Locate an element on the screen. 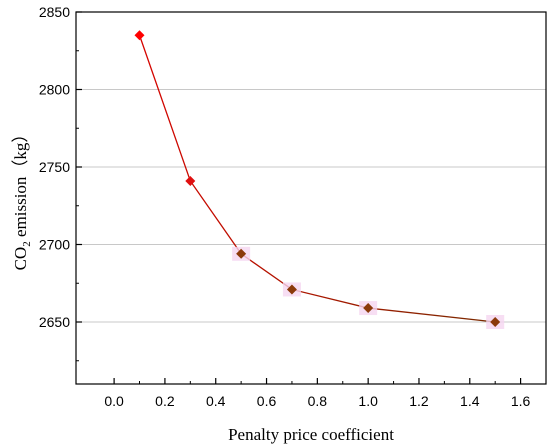  x-tick-label: 1.4 is located at coordinates (470, 401).